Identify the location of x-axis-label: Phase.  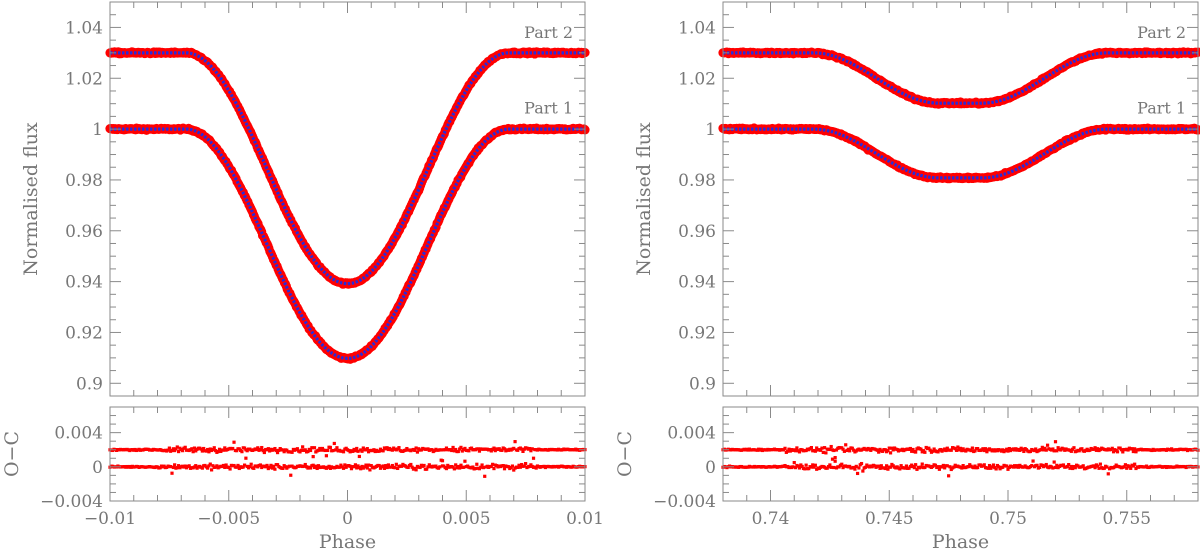
(347, 541).